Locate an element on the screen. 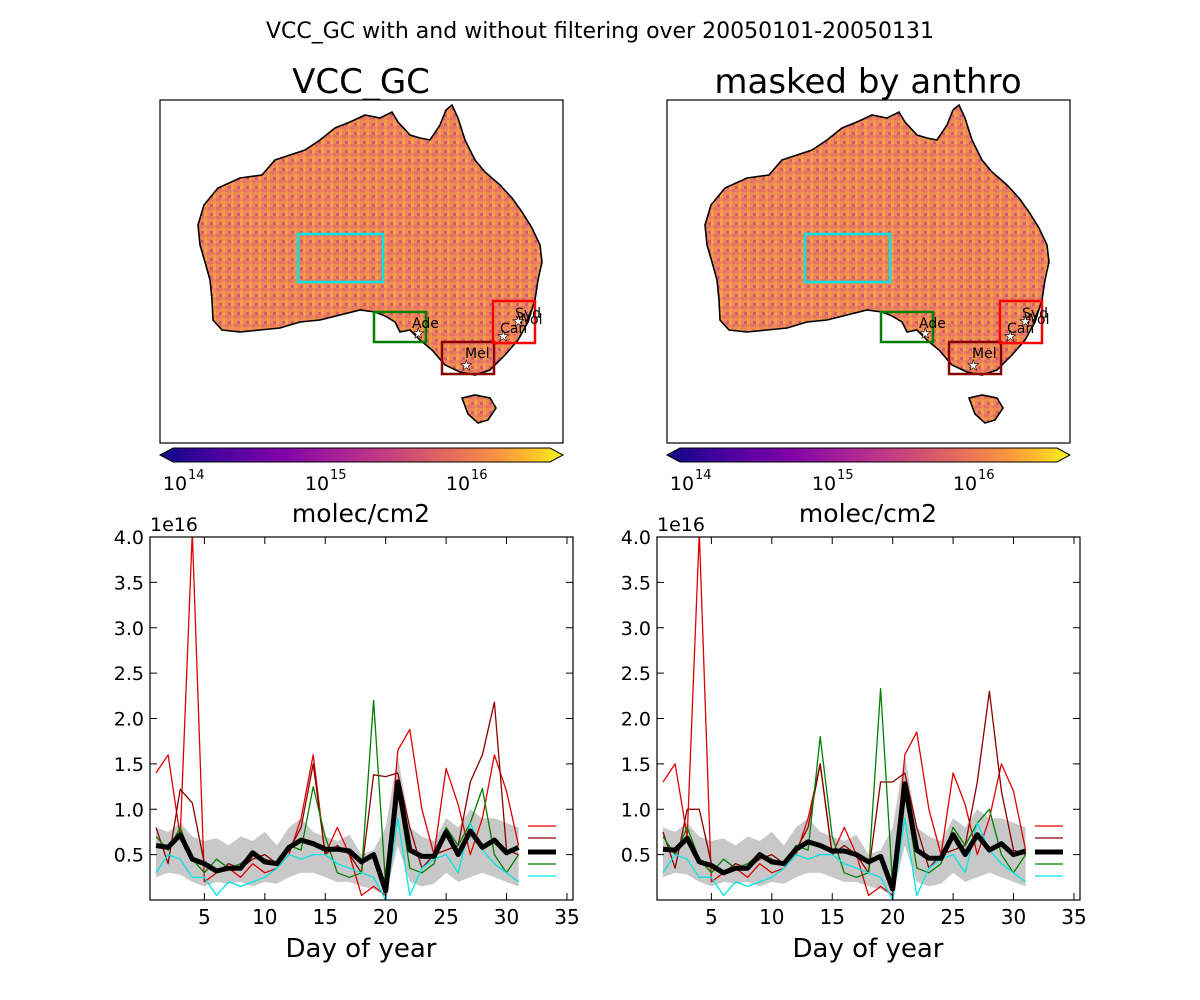 The height and width of the screenshot is (1000, 1200). map-title-2: masked by anthro is located at coordinates (867, 82).